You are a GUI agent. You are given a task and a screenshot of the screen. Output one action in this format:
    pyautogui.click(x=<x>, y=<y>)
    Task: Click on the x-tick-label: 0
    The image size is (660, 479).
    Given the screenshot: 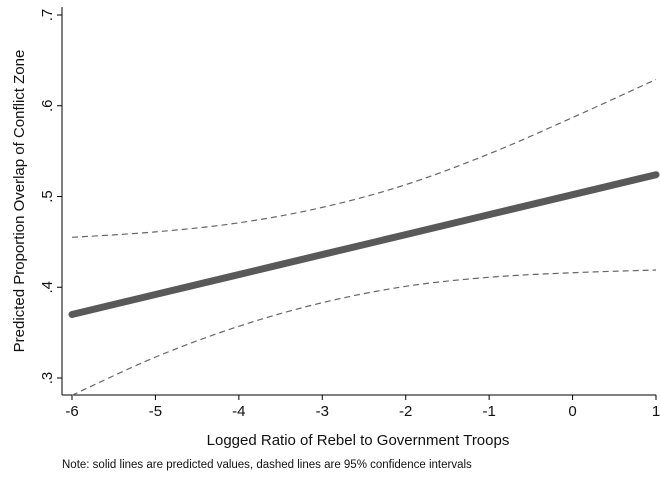 What is the action you would take?
    pyautogui.click(x=572, y=411)
    